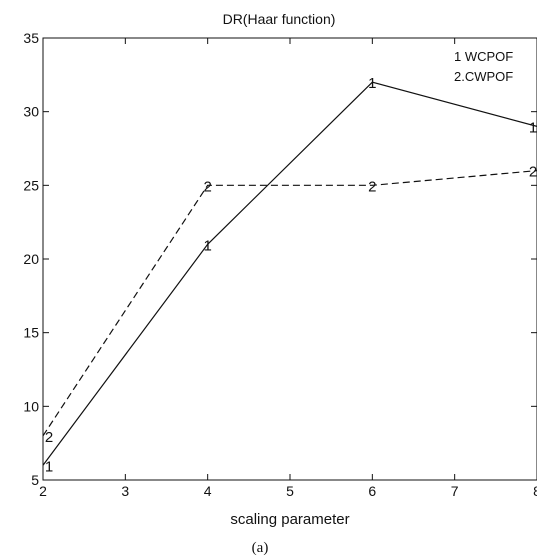  I want to click on y-tick-label: 10, so click(31, 406).